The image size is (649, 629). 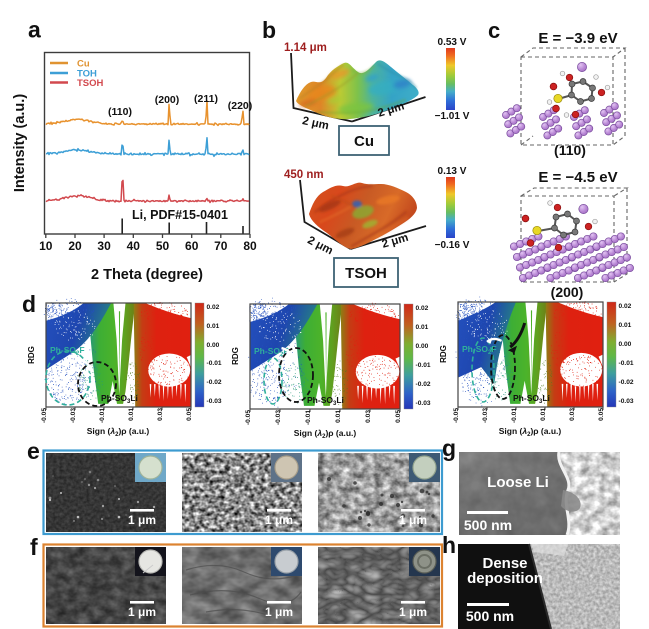 What do you see at coordinates (577, 38) in the screenshot?
I see `svg-text: E = −3.9 eV` at bounding box center [577, 38].